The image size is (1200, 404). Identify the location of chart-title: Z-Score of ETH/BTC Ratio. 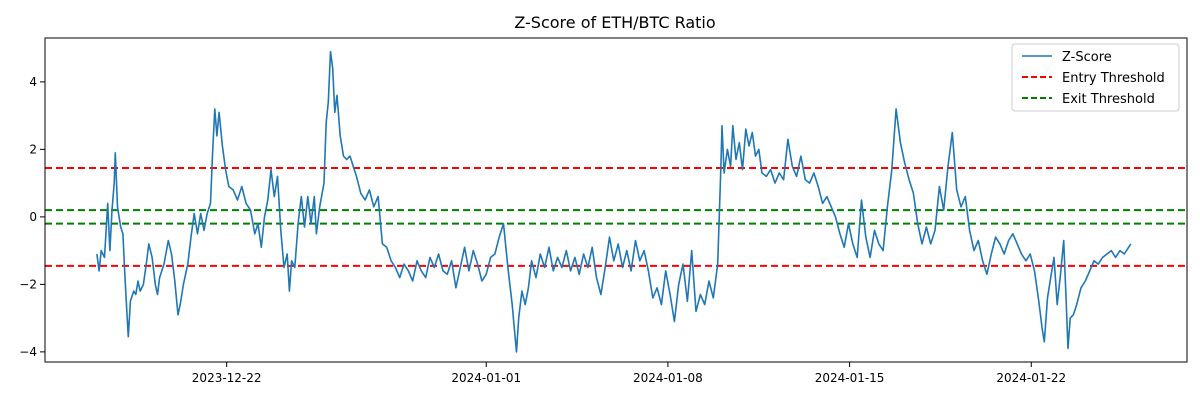
(614, 22).